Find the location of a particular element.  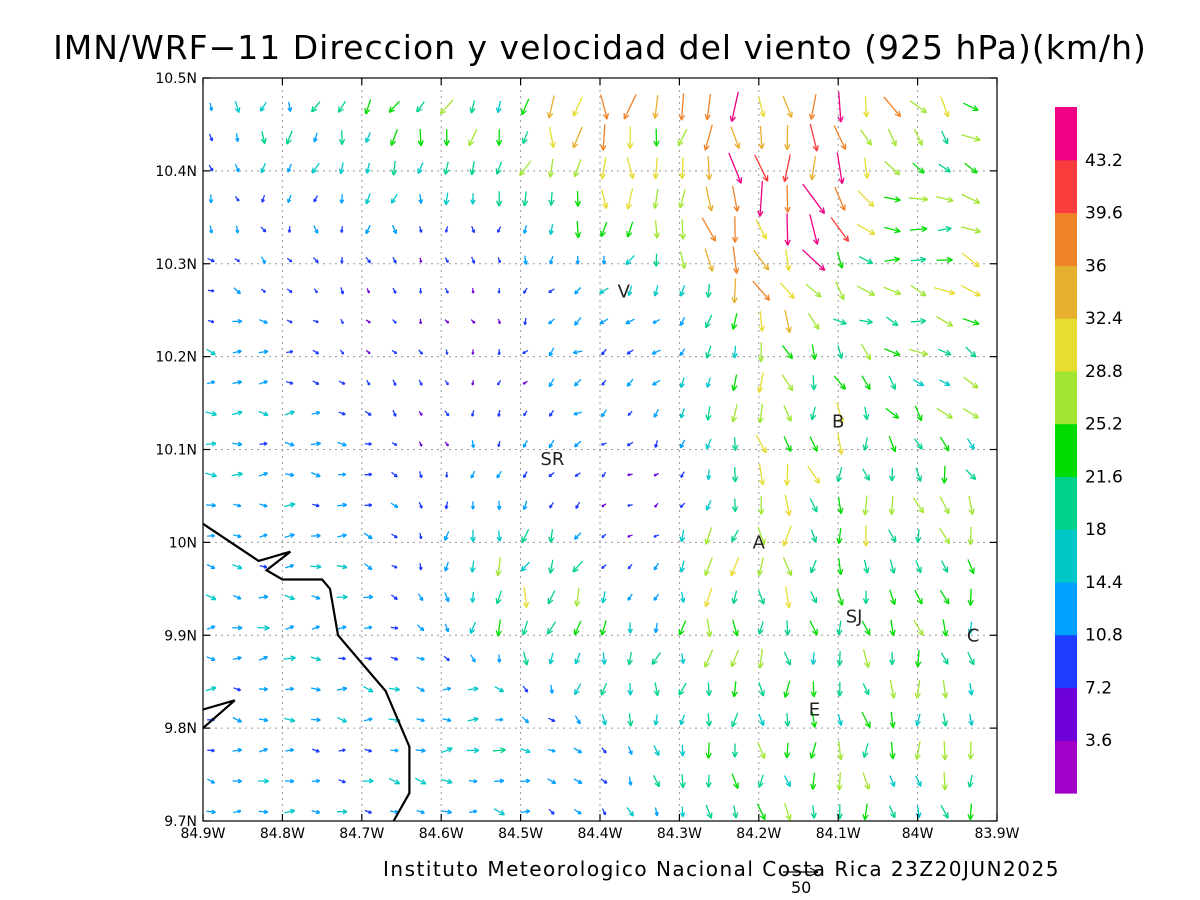

place-label: E is located at coordinates (814, 710).